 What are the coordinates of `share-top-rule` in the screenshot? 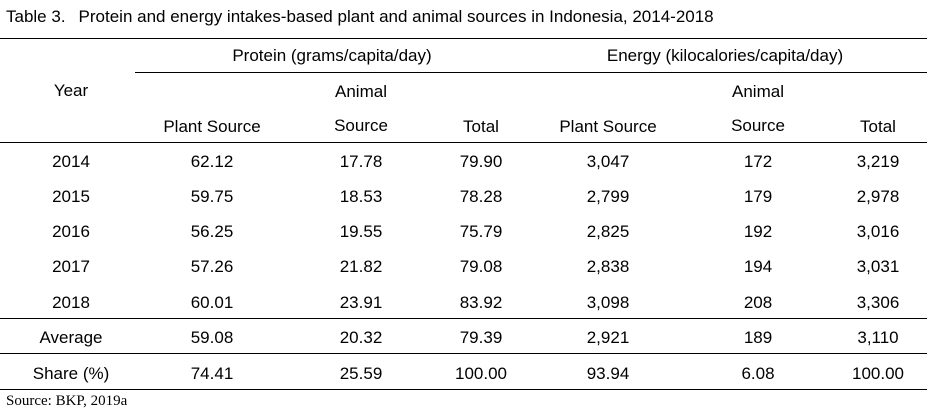 It's located at (463, 353).